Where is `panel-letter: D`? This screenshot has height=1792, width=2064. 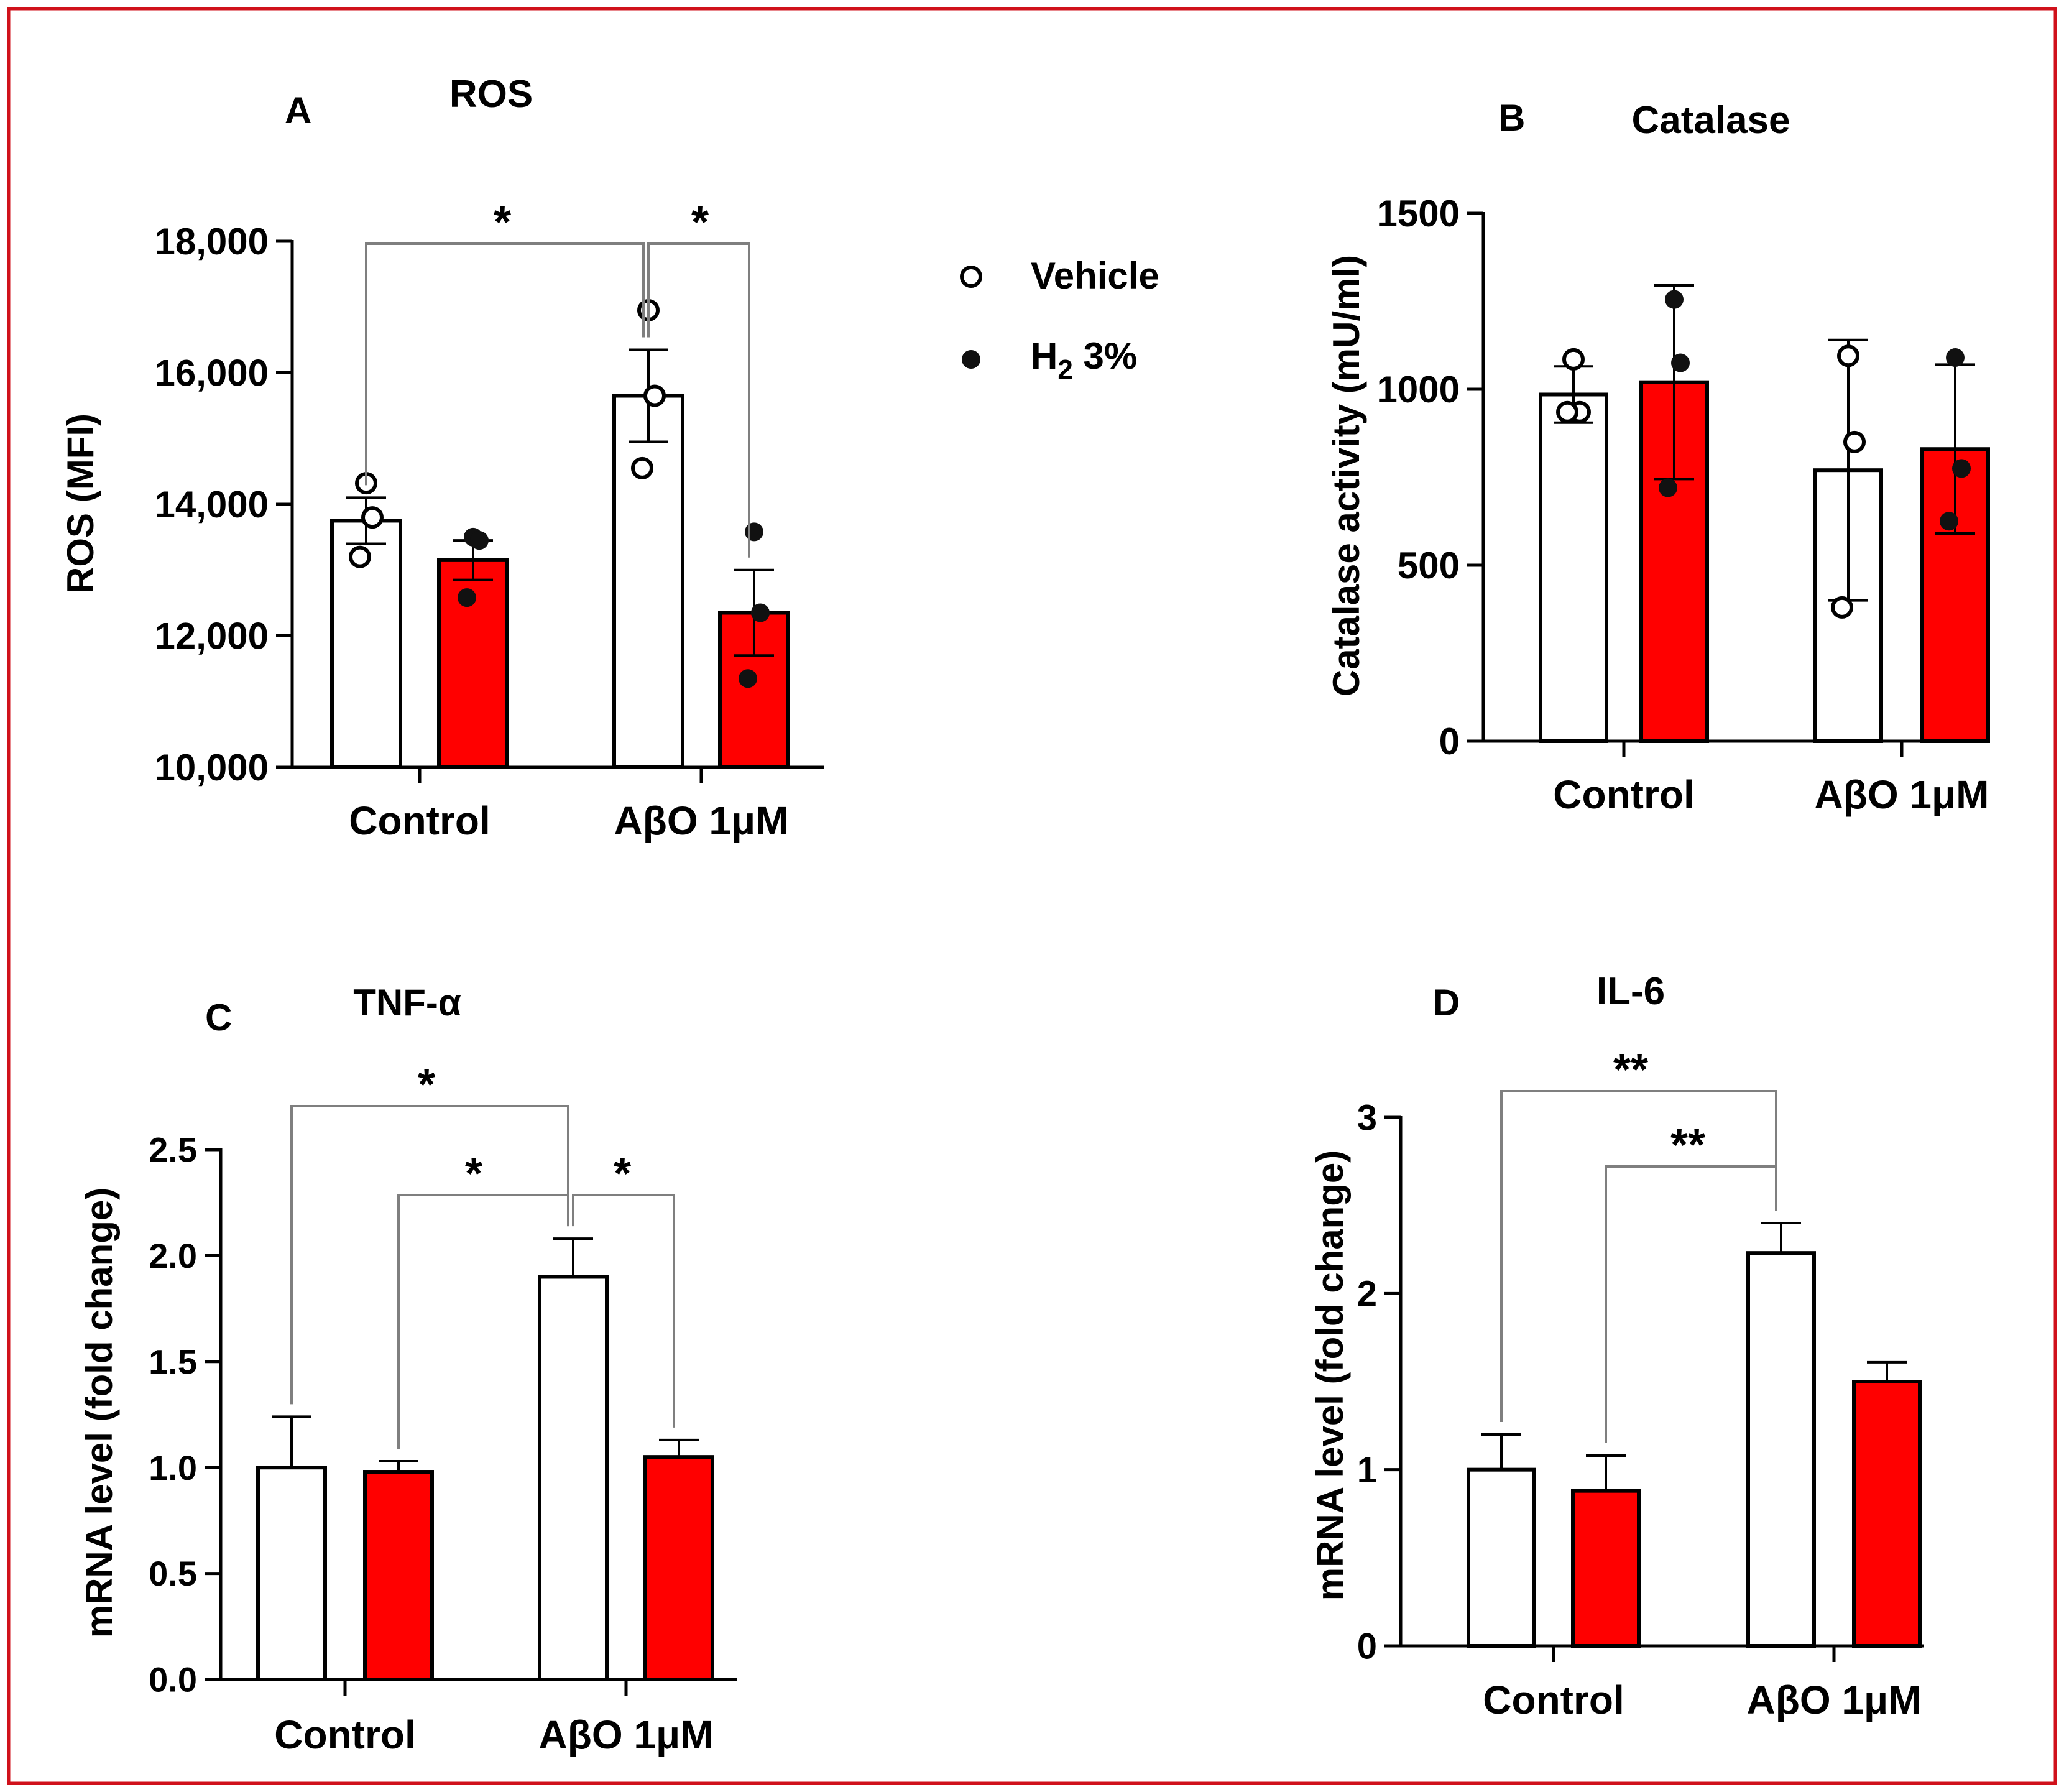 panel-letter: D is located at coordinates (1446, 1002).